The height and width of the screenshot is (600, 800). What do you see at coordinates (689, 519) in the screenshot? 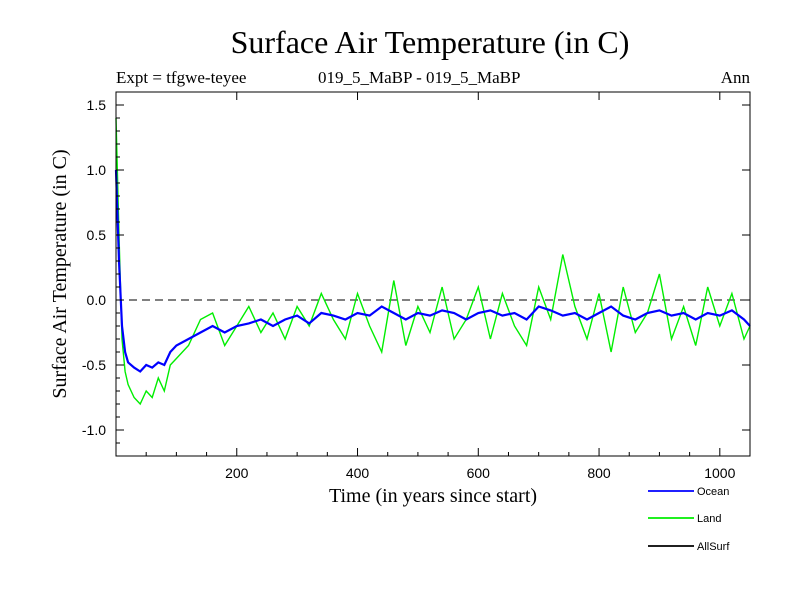
I see `legend: Ocean Land AllSurf` at bounding box center [689, 519].